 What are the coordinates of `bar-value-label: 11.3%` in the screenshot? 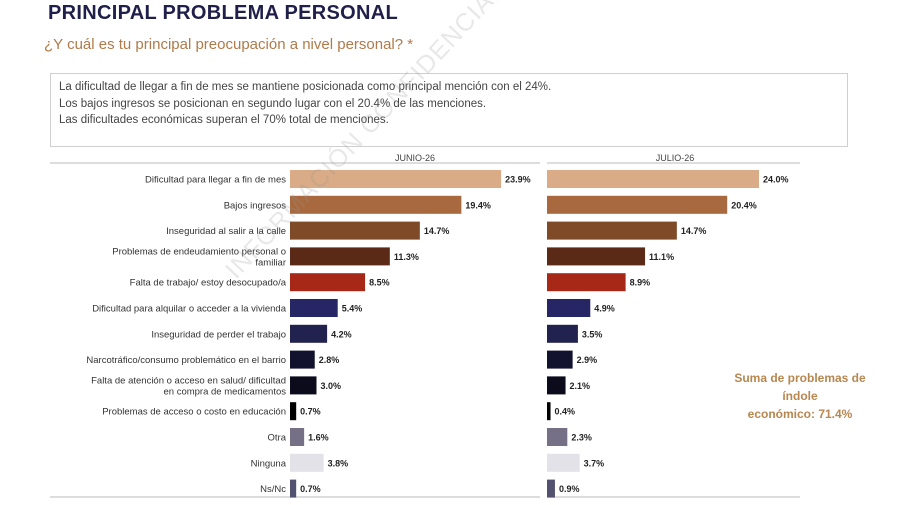 It's located at (406, 257).